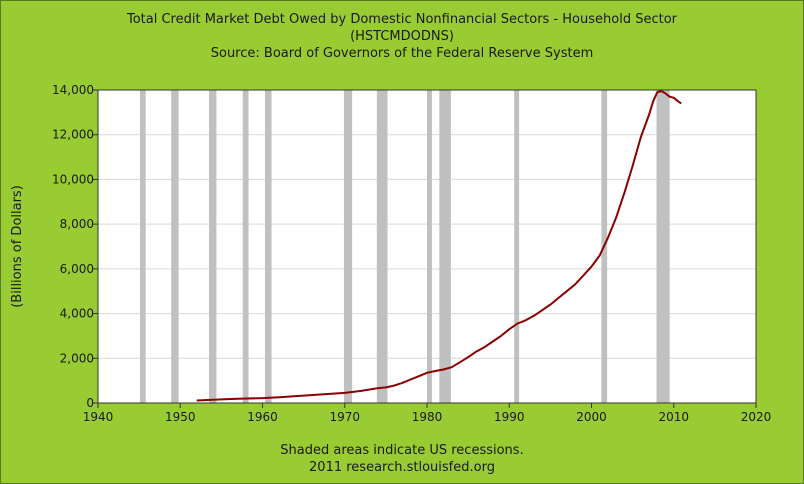 The height and width of the screenshot is (484, 804). I want to click on x-tick-label: 1940, so click(98, 417).